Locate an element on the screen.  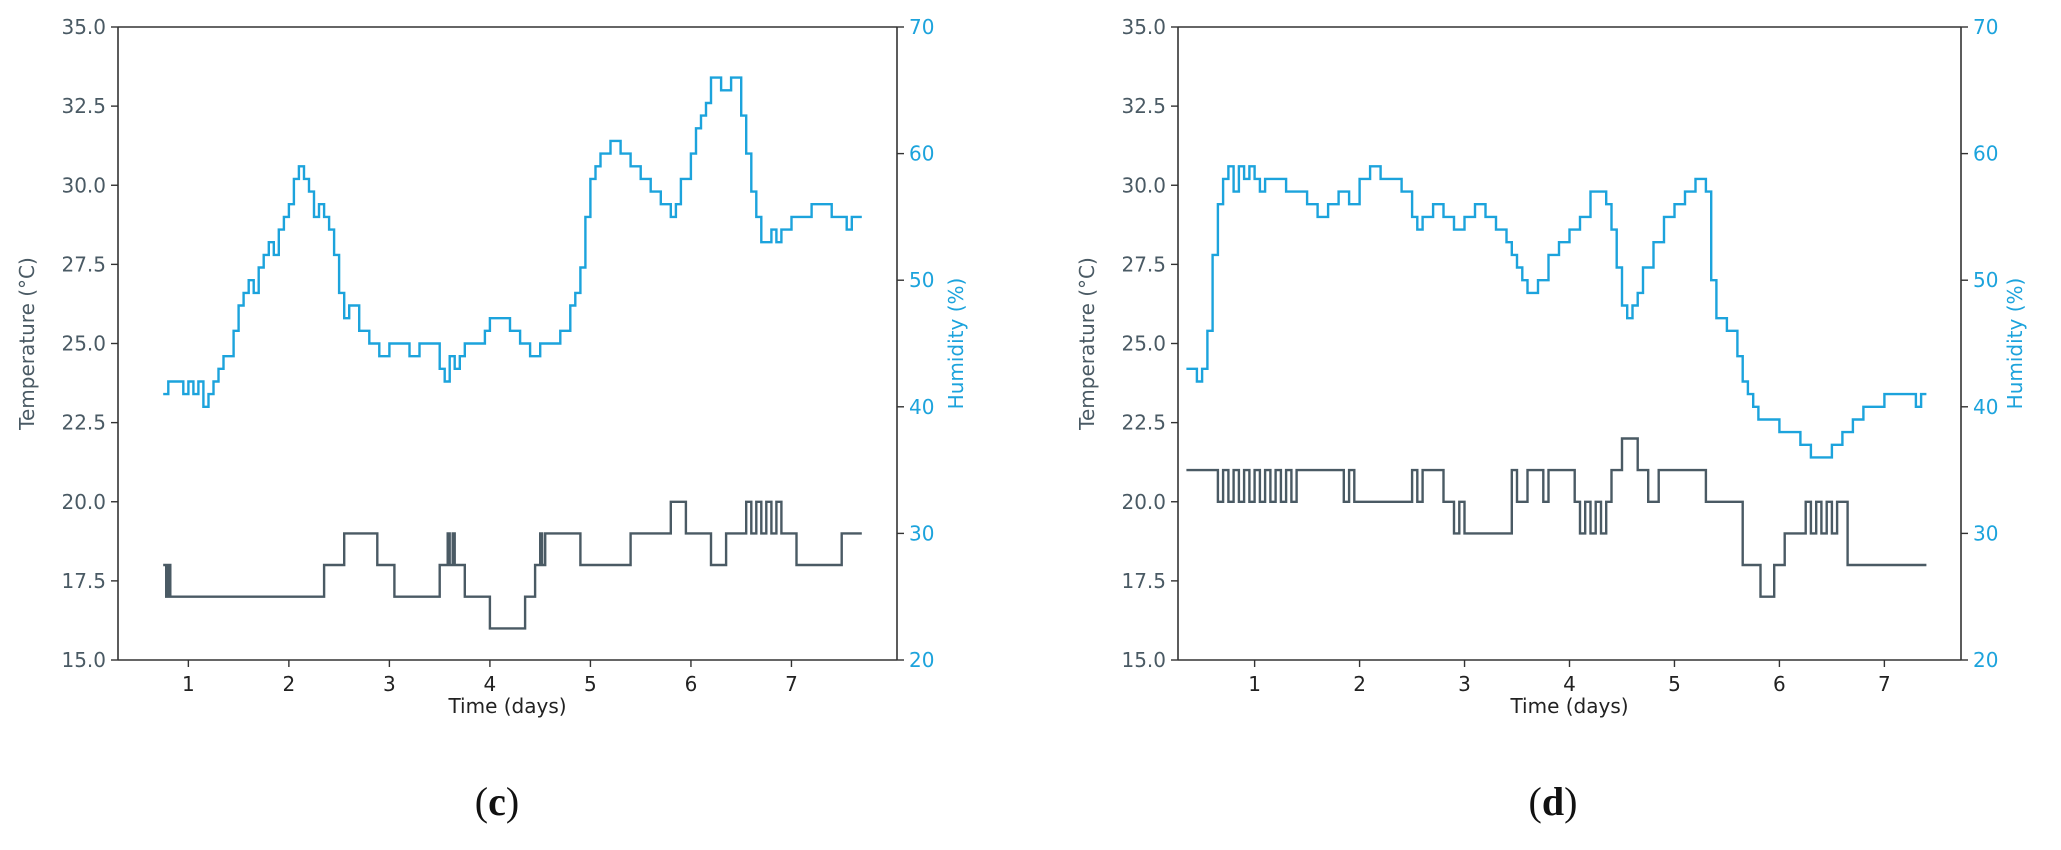
panel-label: (c) is located at coordinates (497, 801).